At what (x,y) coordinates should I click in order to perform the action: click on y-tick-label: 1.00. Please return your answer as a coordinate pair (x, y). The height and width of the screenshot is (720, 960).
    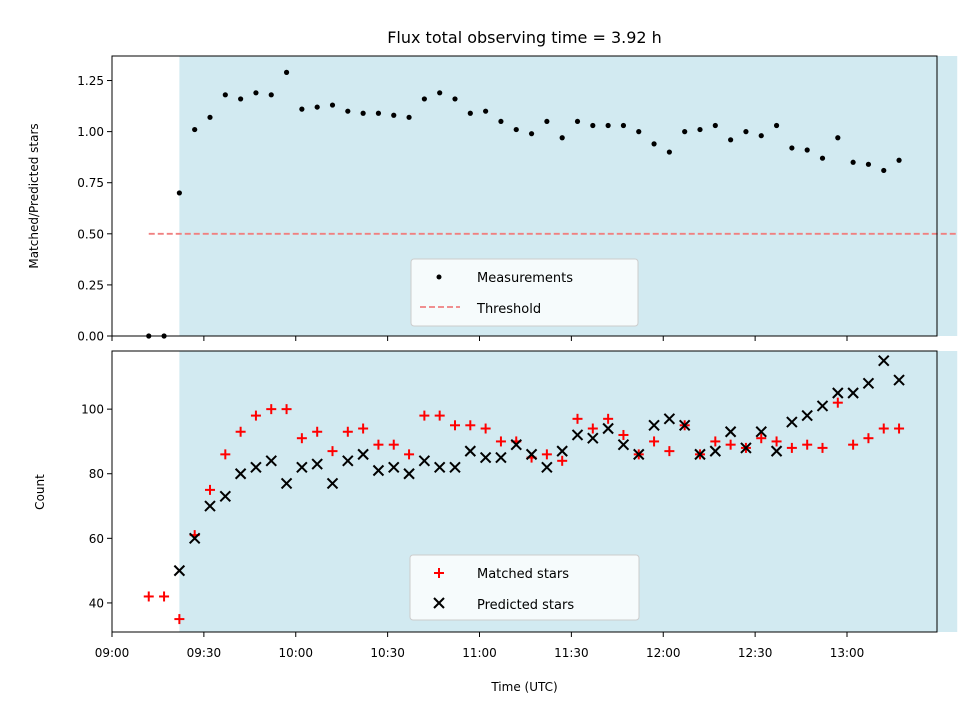
    Looking at the image, I should click on (90, 132).